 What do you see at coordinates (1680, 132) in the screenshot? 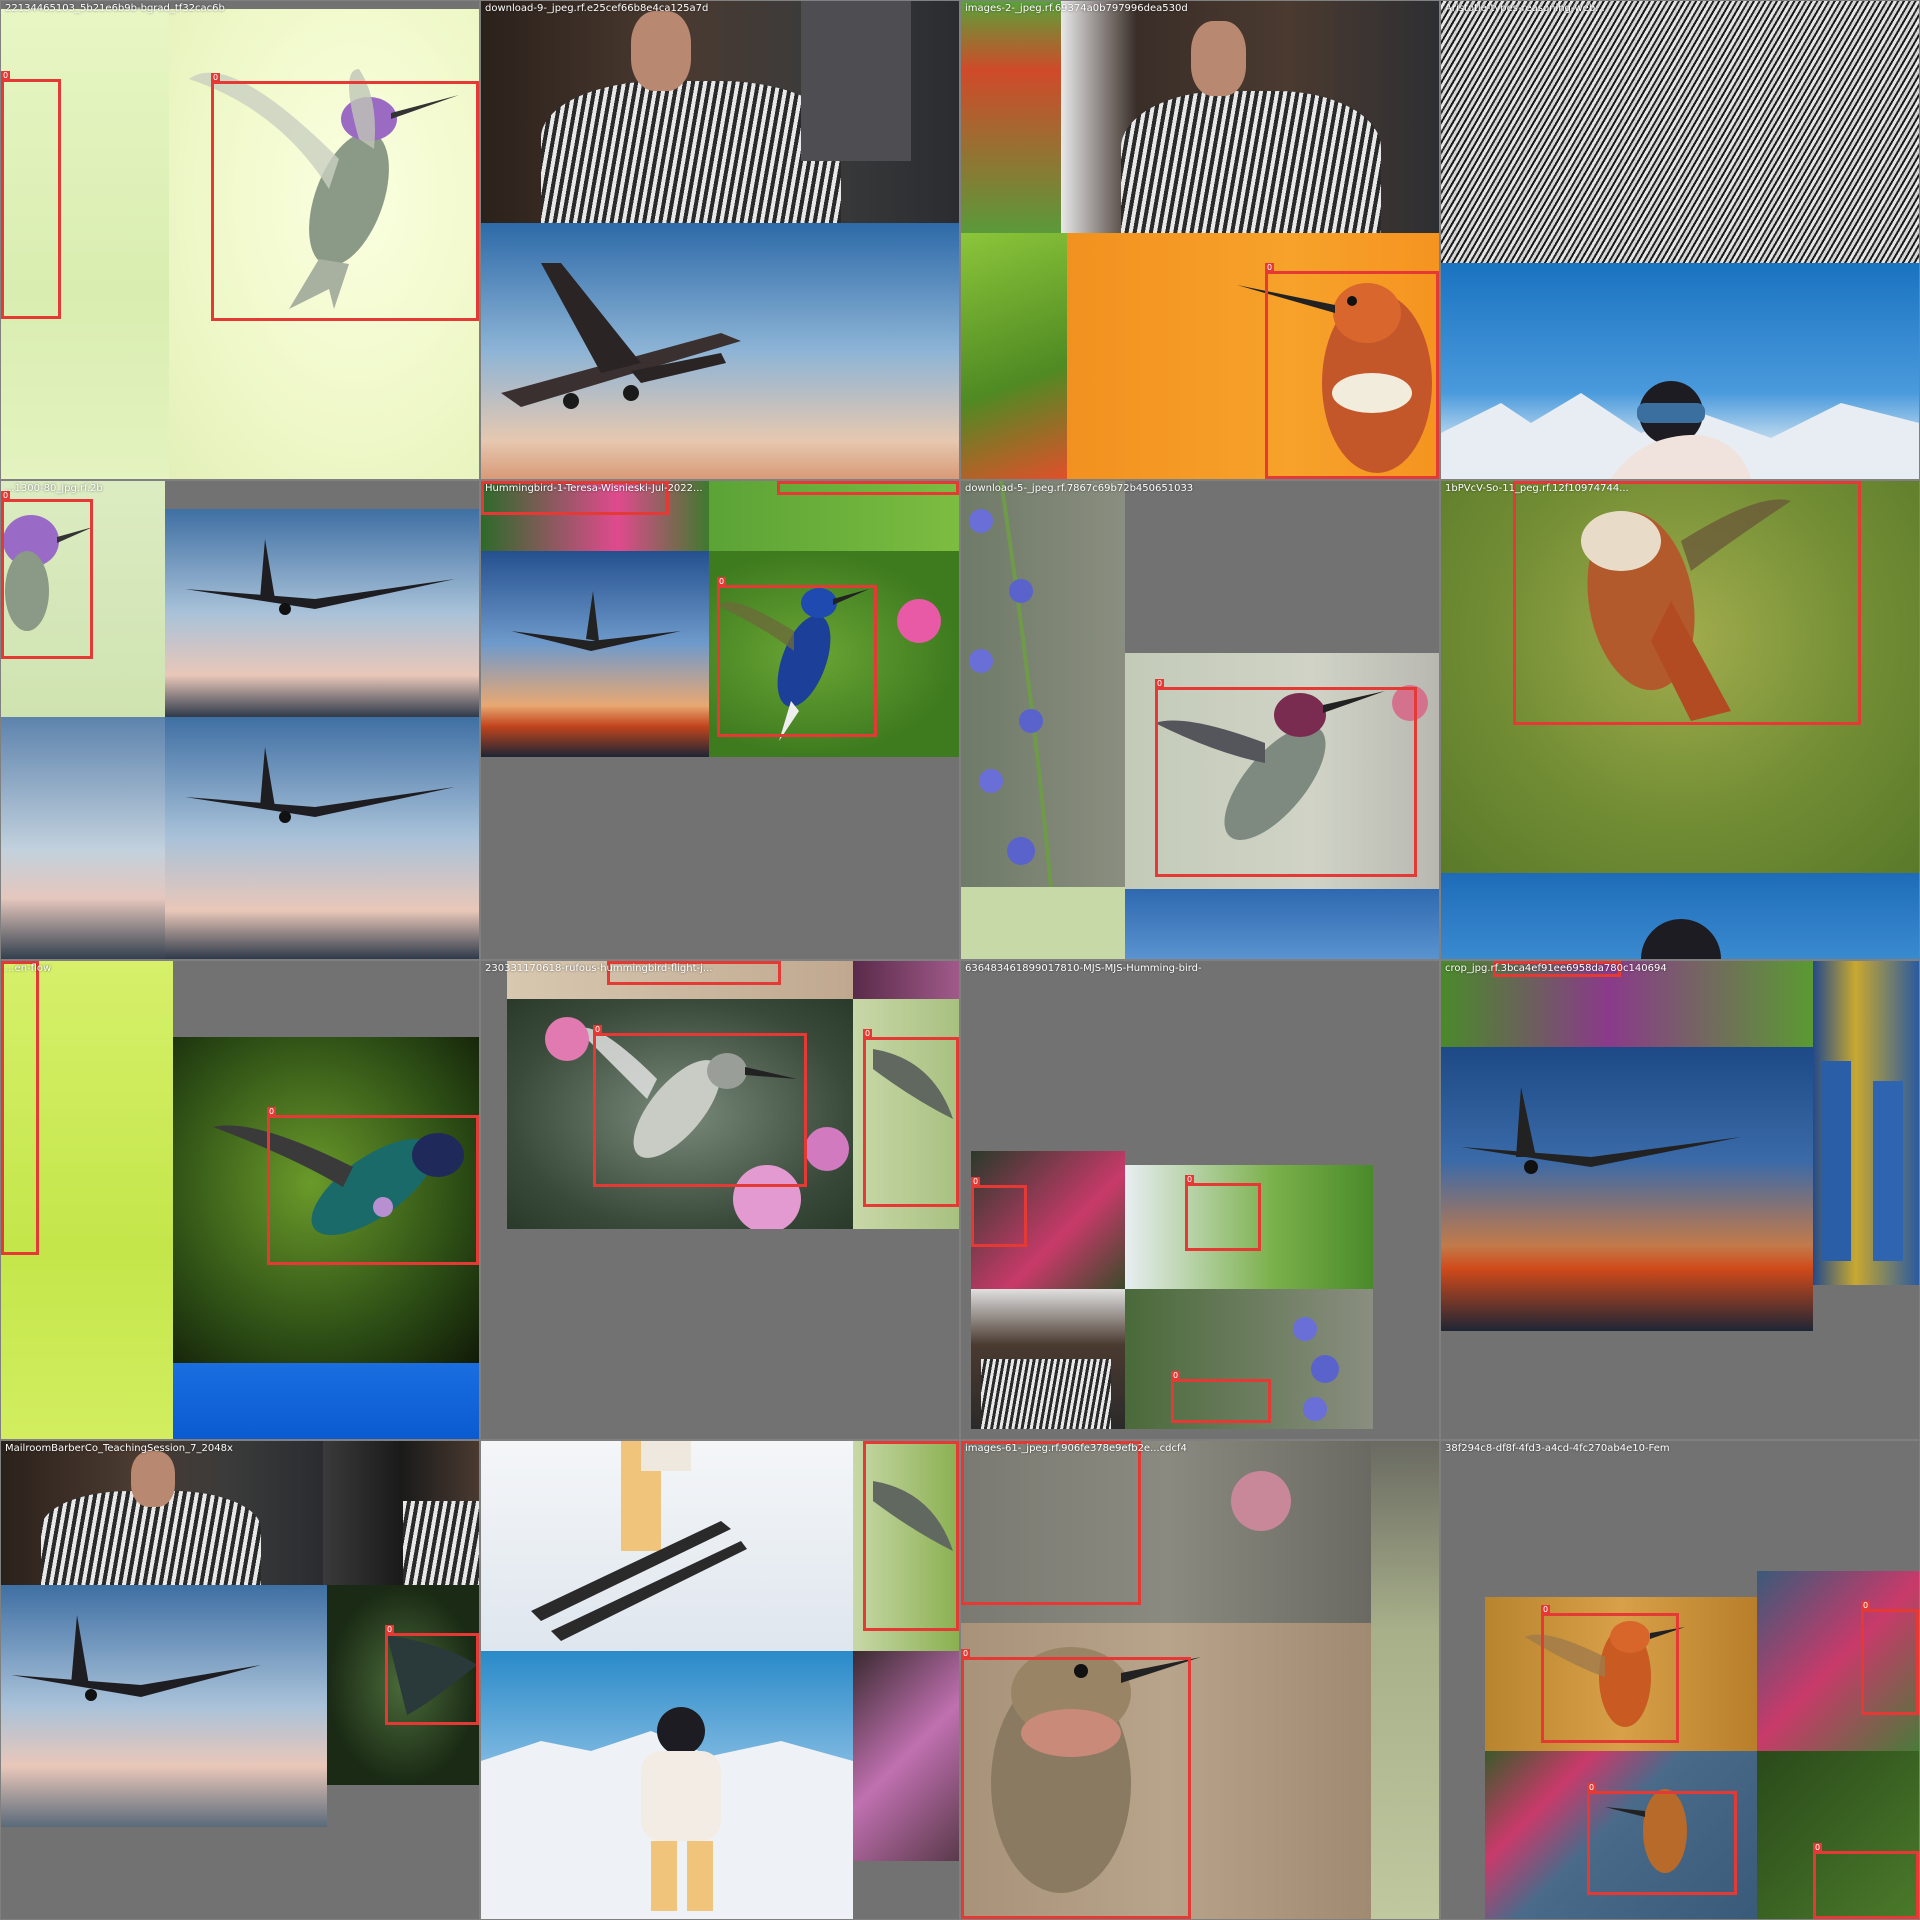
I see `photo-engraving-drapery` at bounding box center [1680, 132].